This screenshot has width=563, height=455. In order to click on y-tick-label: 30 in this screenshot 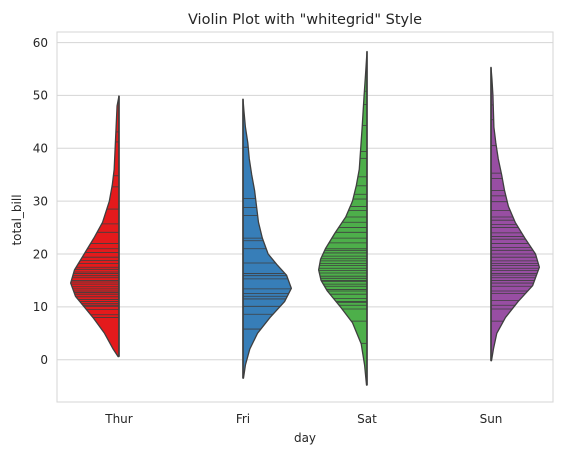, I will do `click(40, 201)`.